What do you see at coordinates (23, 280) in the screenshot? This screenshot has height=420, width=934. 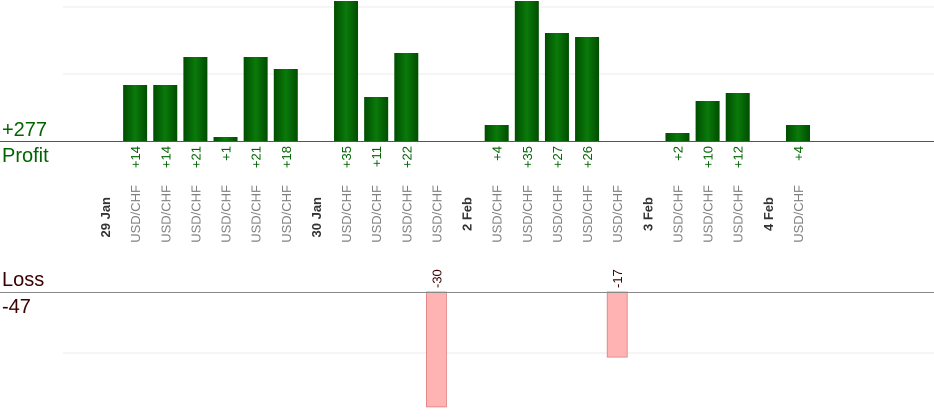 I see `loss-label: Loss` at bounding box center [23, 280].